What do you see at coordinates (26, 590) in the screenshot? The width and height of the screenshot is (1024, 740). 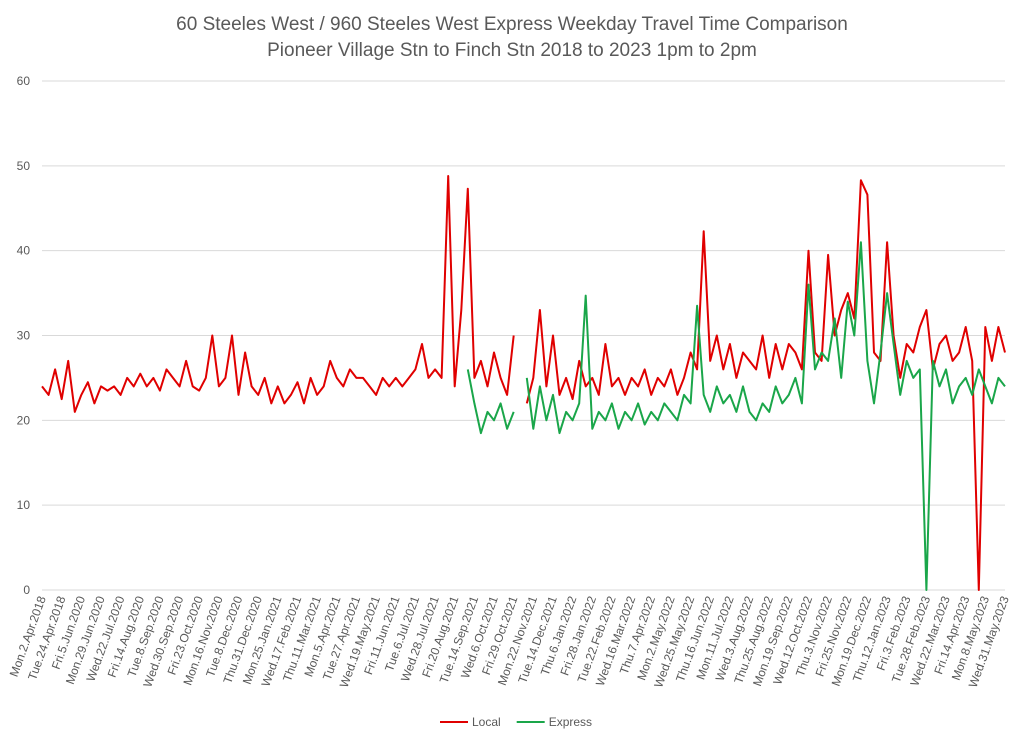 I see `y-tick-label: 0` at bounding box center [26, 590].